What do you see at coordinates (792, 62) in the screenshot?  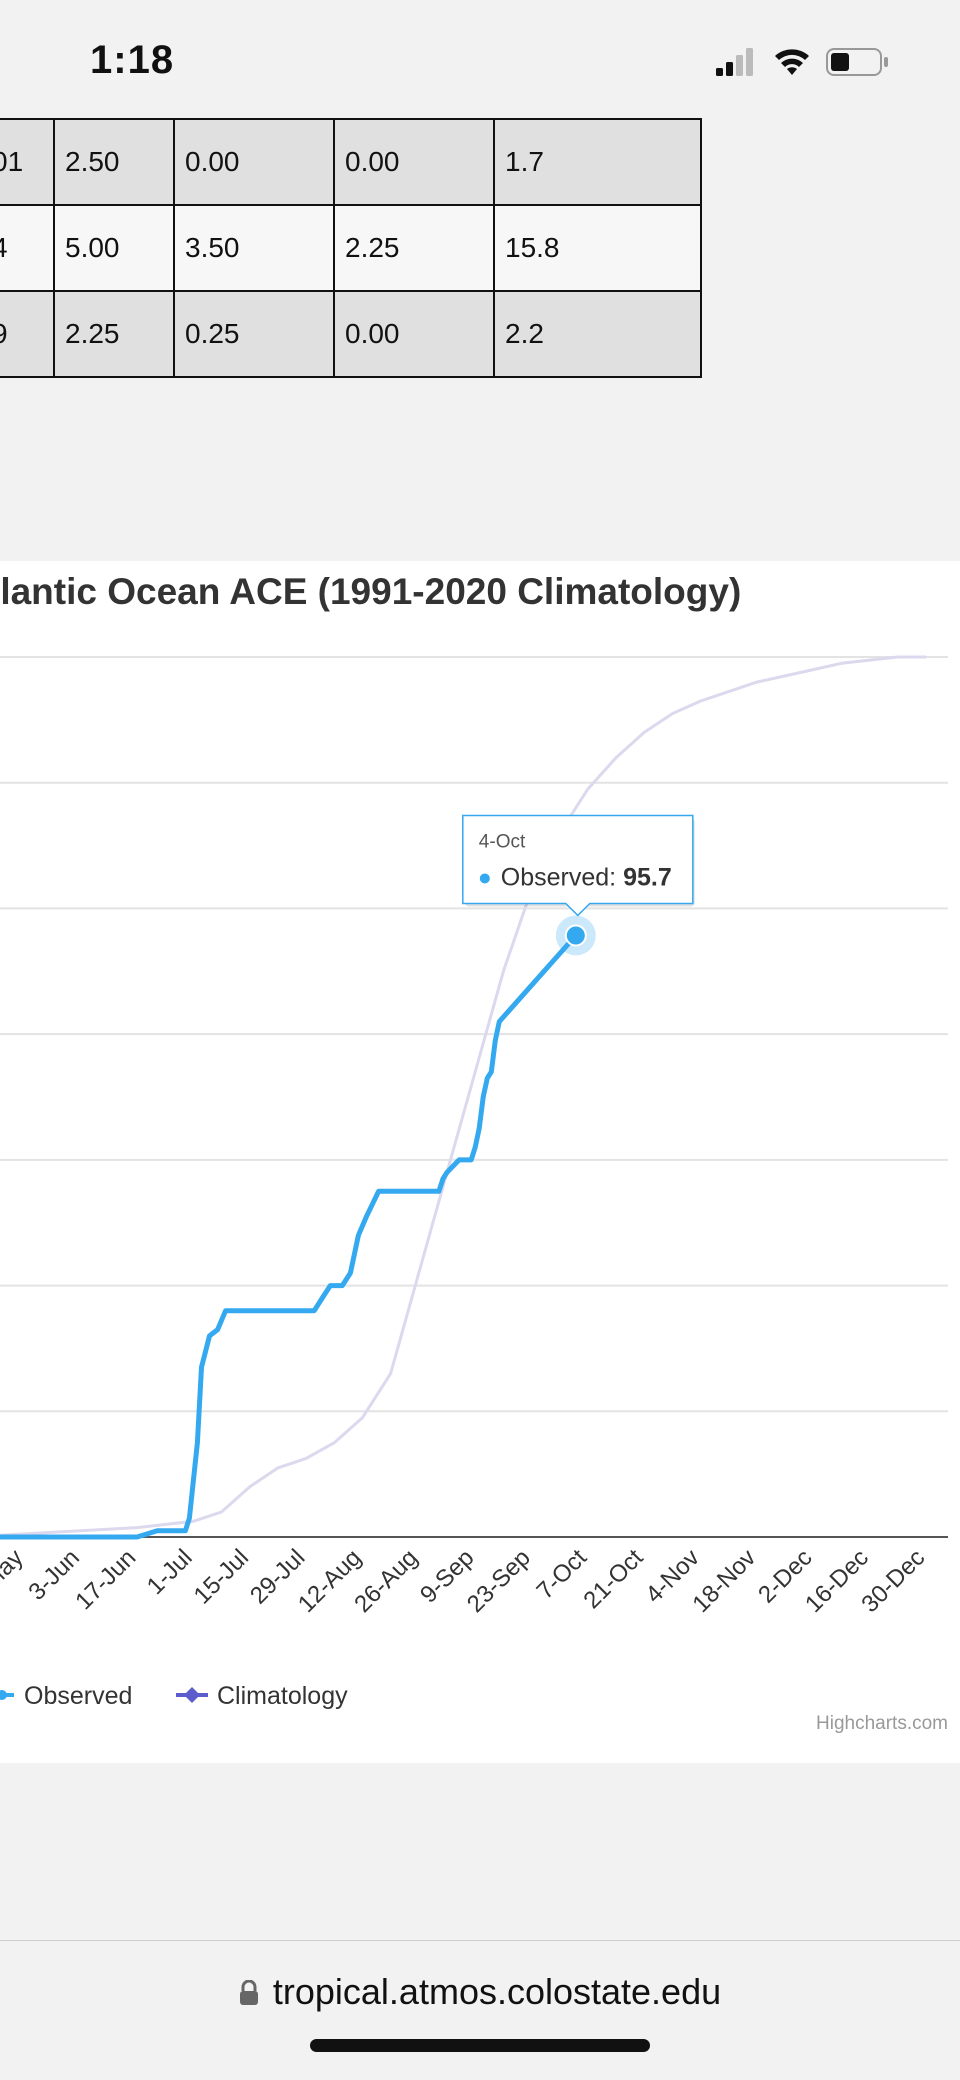 I see `wifi-icon` at bounding box center [792, 62].